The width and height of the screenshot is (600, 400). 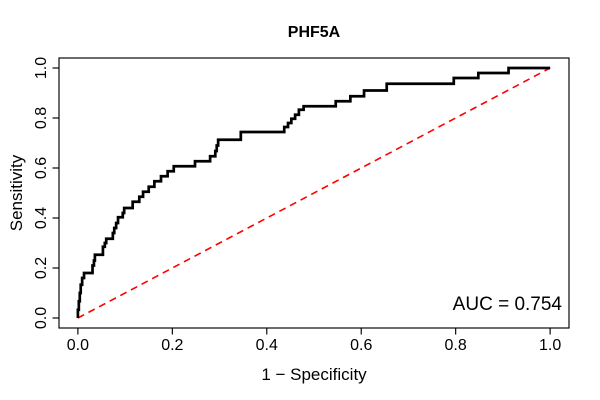 What do you see at coordinates (41, 68) in the screenshot?
I see `y-tick-label: 1.0` at bounding box center [41, 68].